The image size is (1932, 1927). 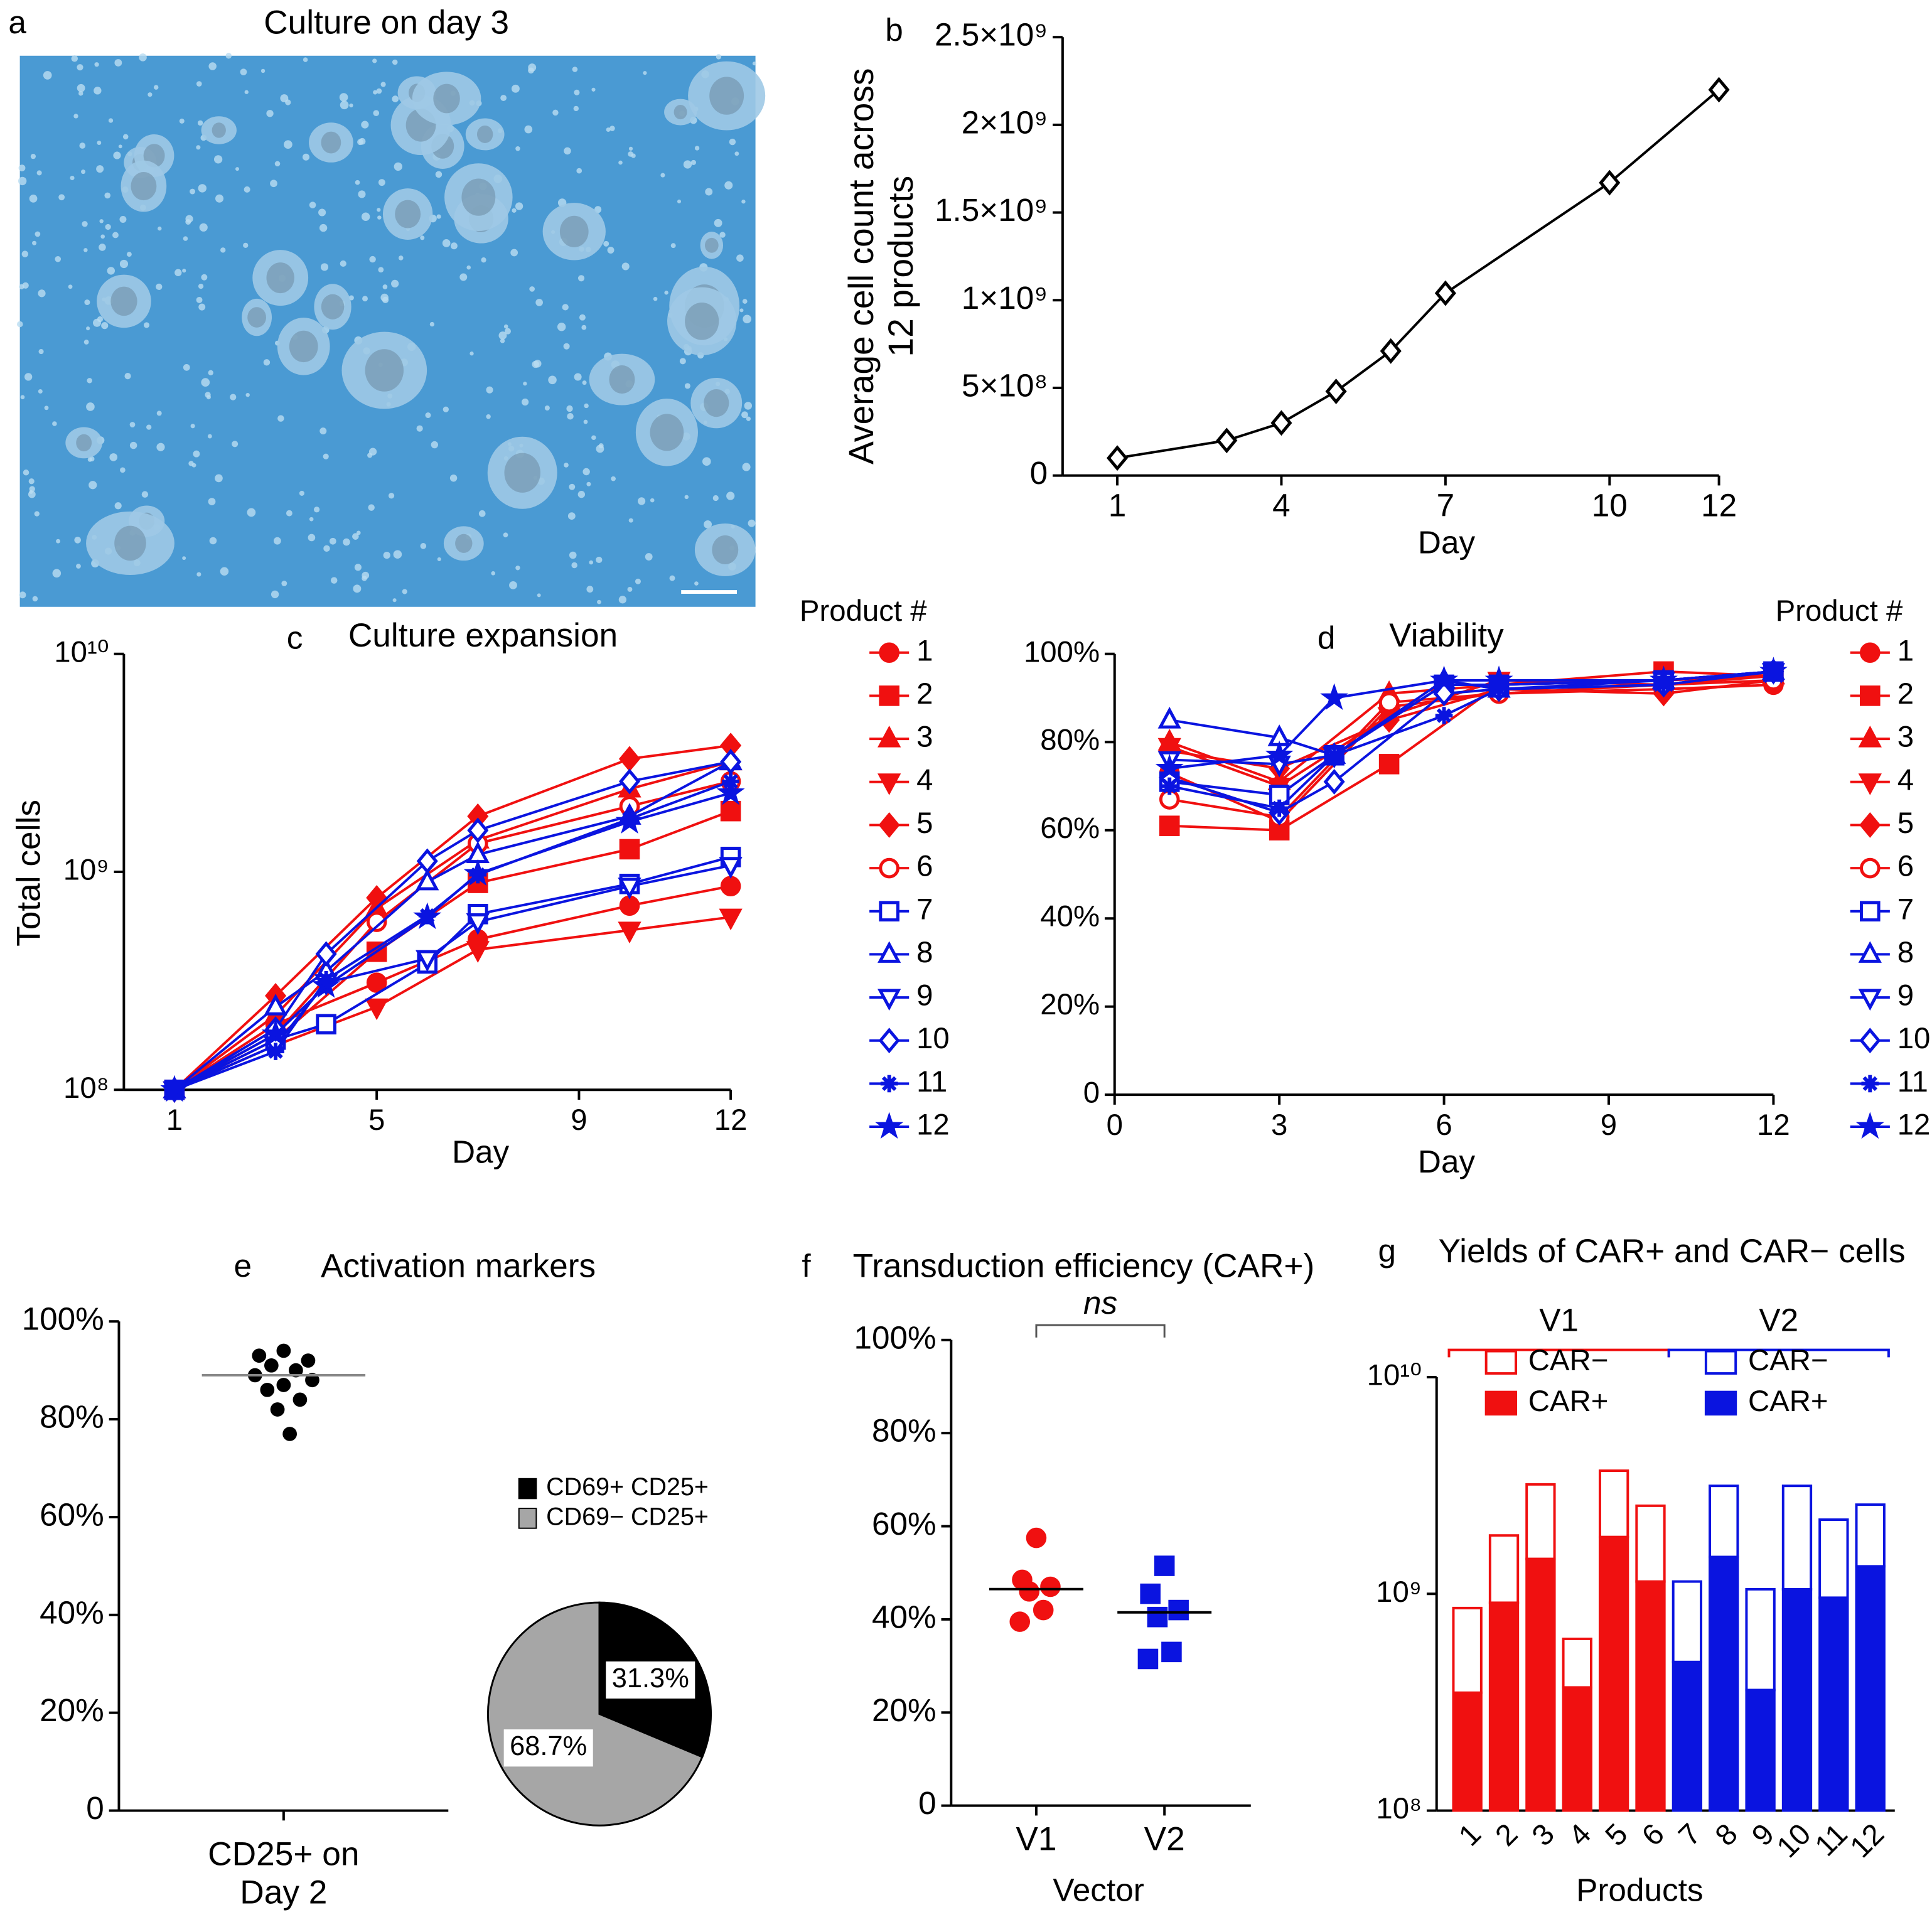 I want to click on x-tick-label: 1, so click(x=174, y=1120).